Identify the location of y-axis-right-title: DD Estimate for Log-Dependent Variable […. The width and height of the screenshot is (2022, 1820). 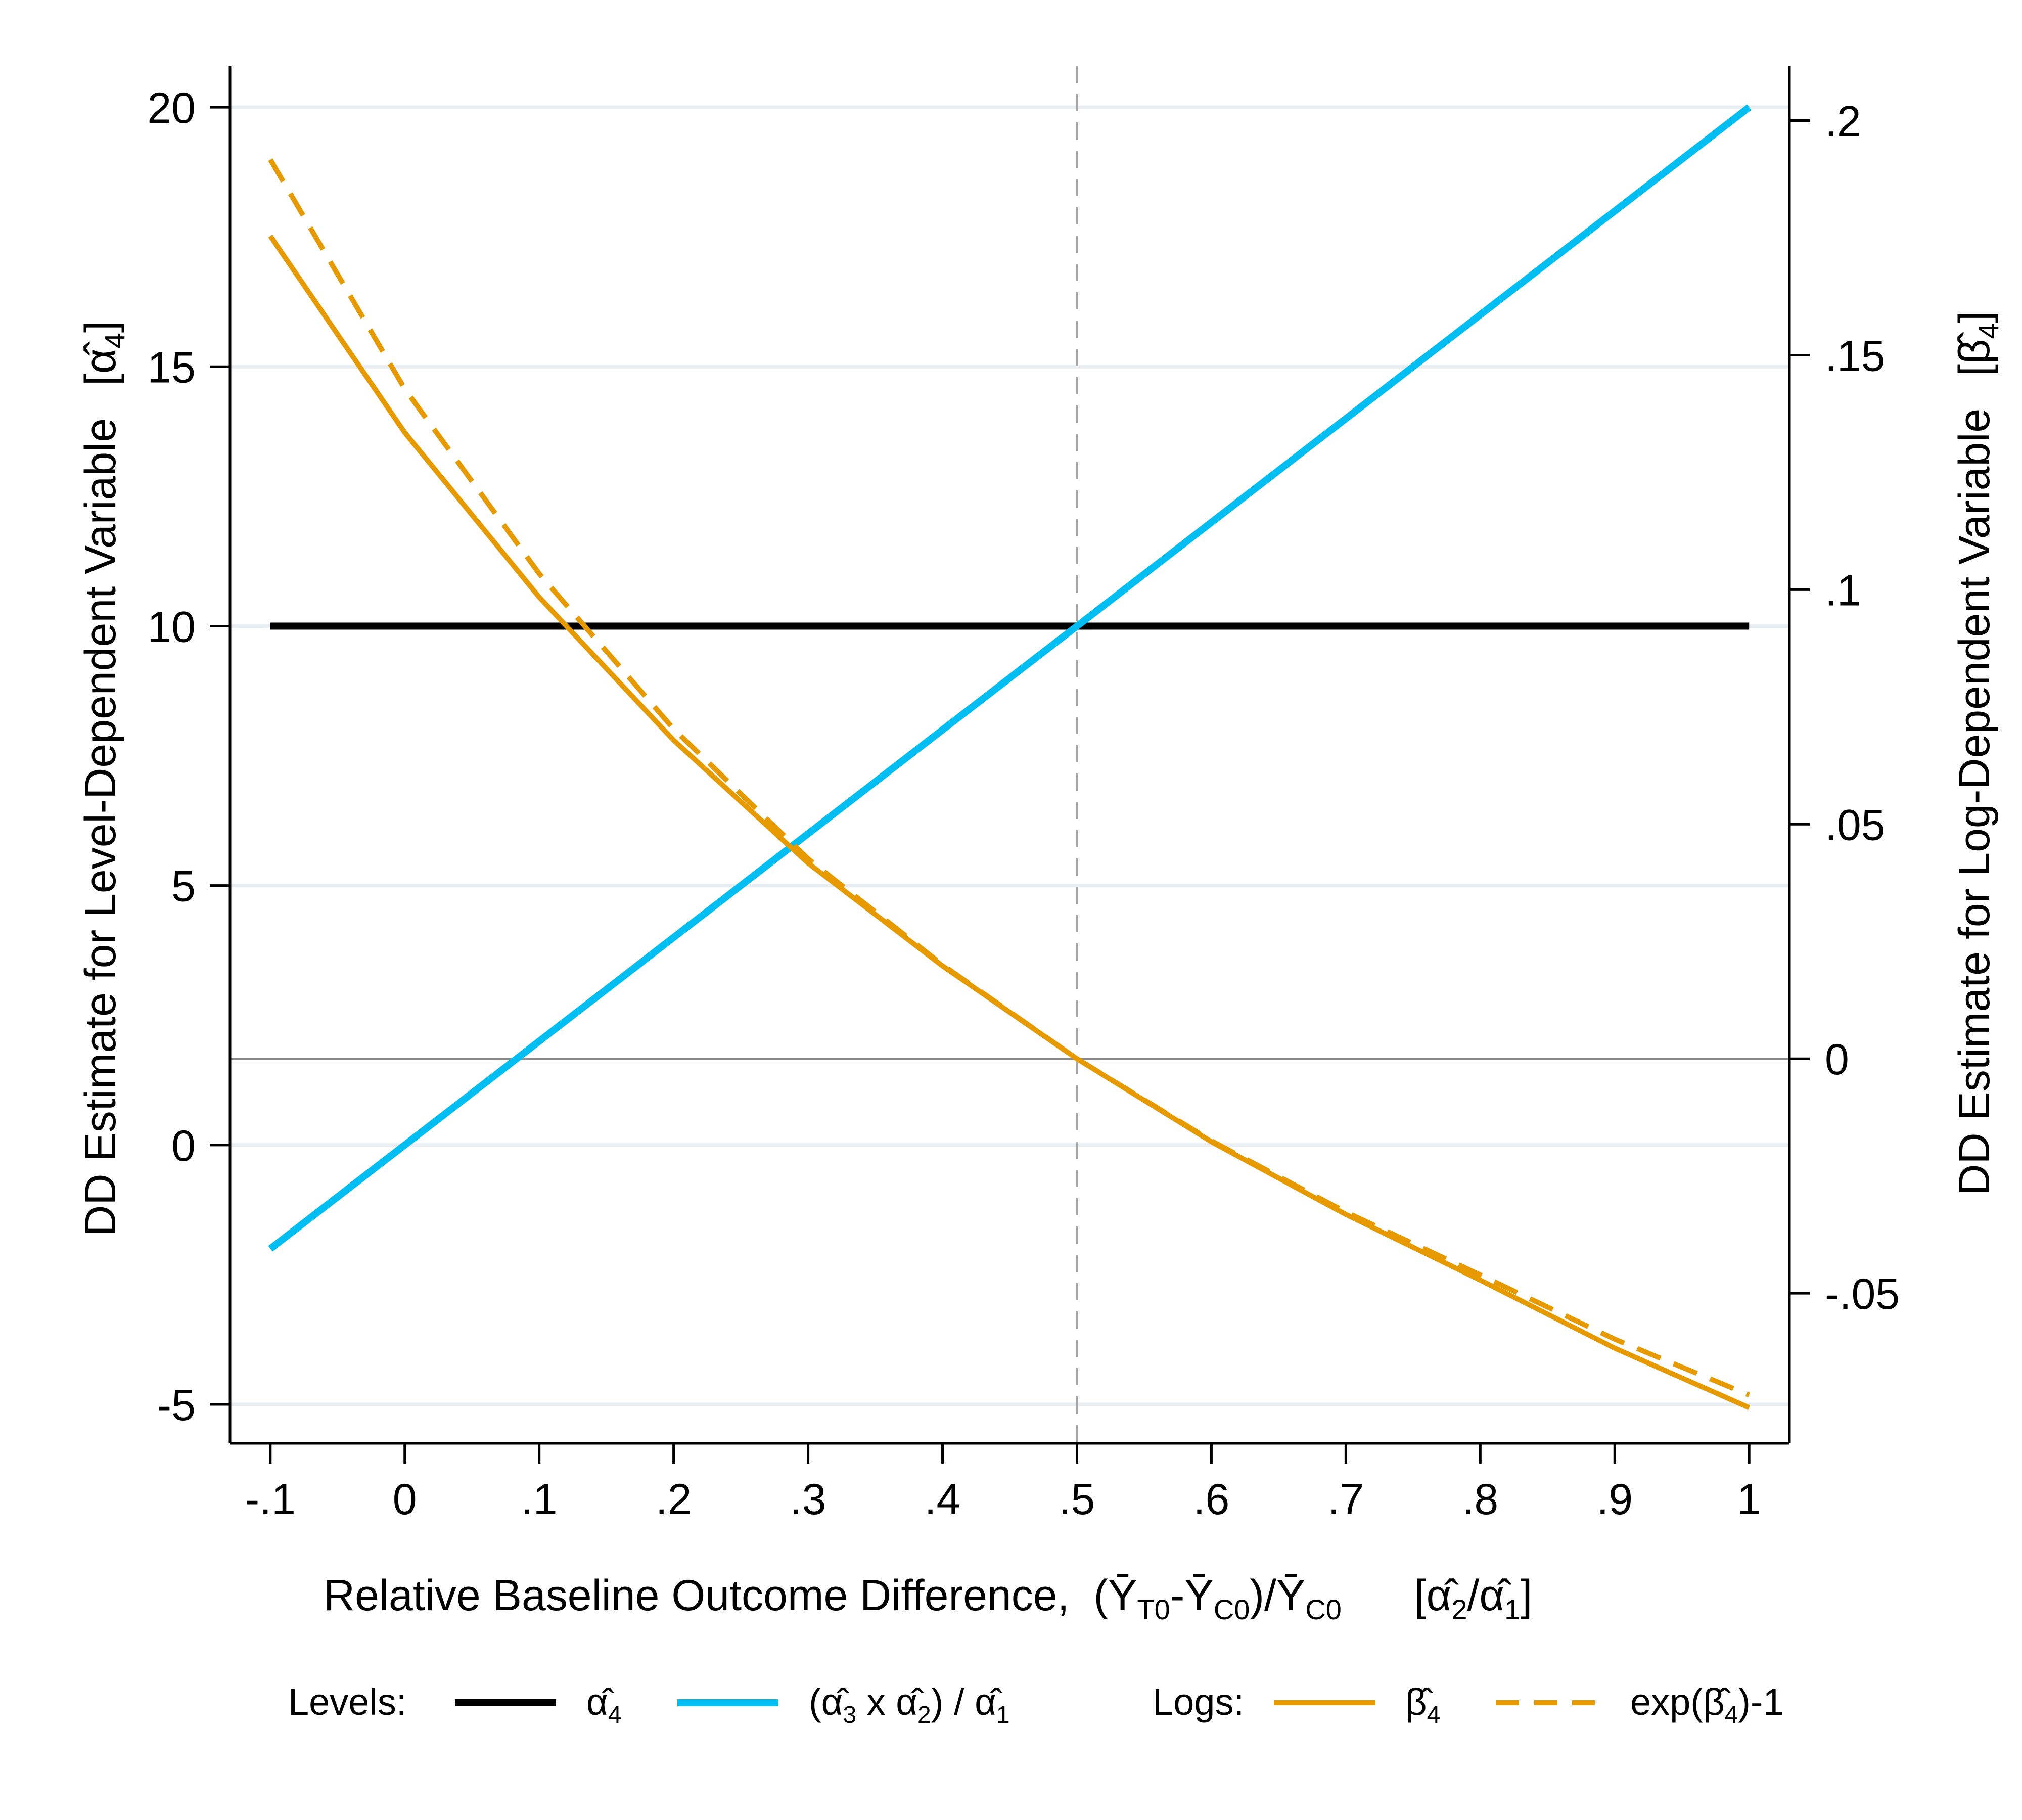
(1977, 753).